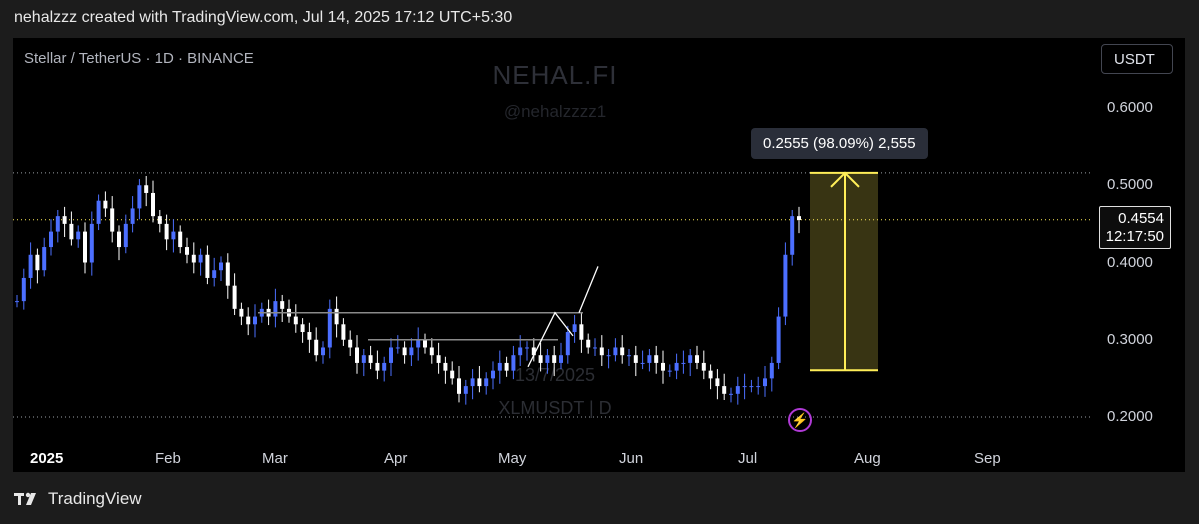  What do you see at coordinates (47, 458) in the screenshot?
I see `x-tick-label: 2025` at bounding box center [47, 458].